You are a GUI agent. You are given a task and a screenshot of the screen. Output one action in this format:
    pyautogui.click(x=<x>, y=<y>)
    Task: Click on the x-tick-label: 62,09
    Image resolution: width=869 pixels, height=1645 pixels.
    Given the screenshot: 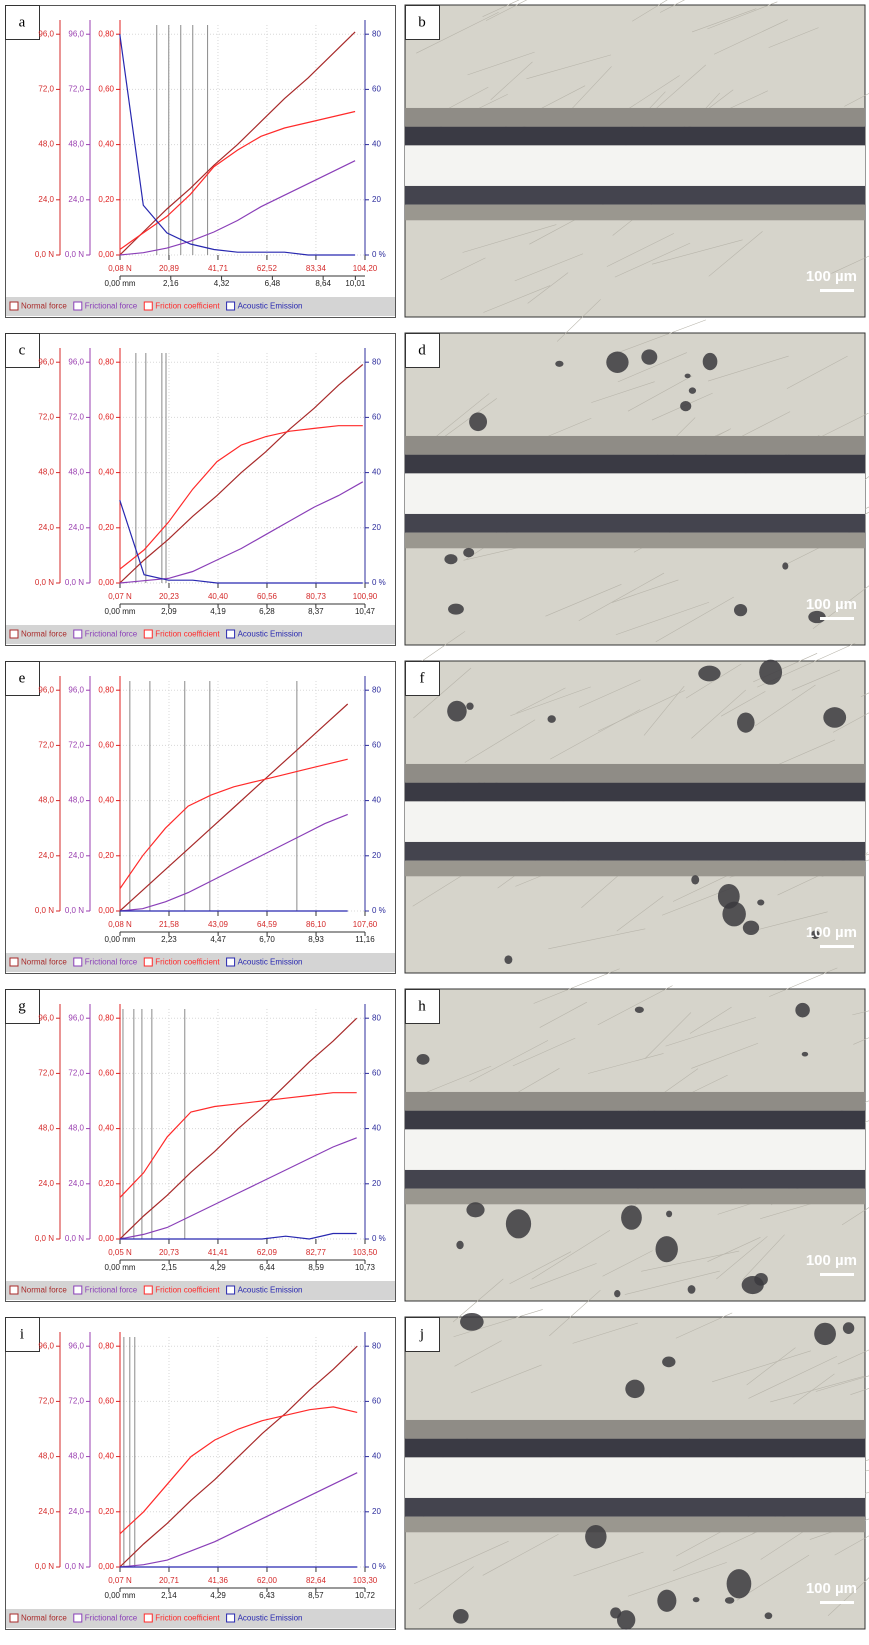 What is the action you would take?
    pyautogui.click(x=267, y=1252)
    